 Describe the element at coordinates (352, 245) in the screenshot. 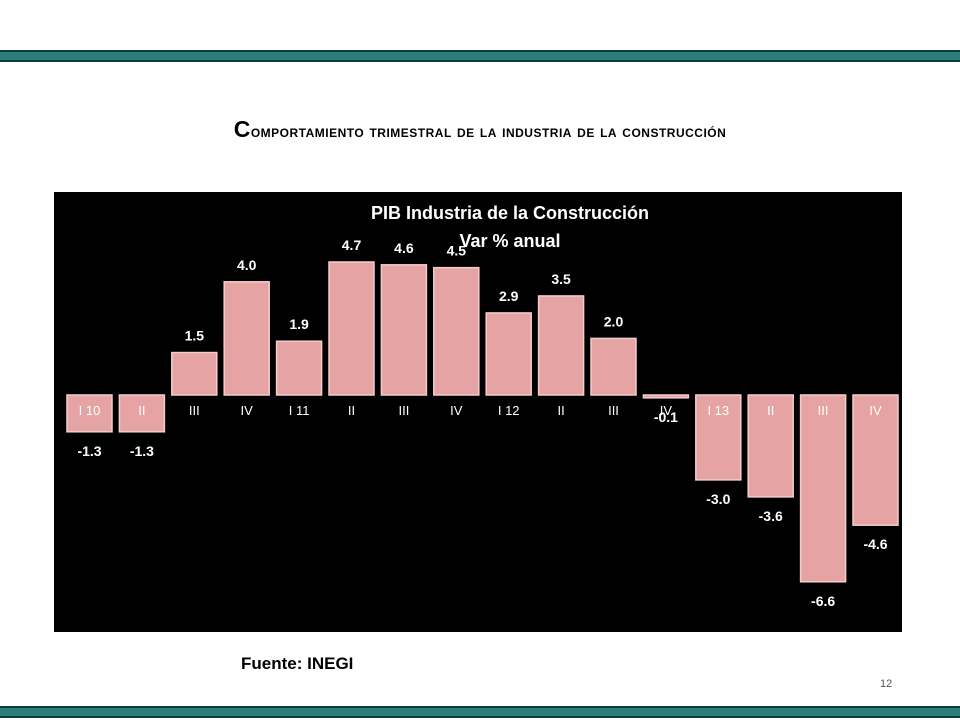

I see `data-label-5: 4.7` at that location.